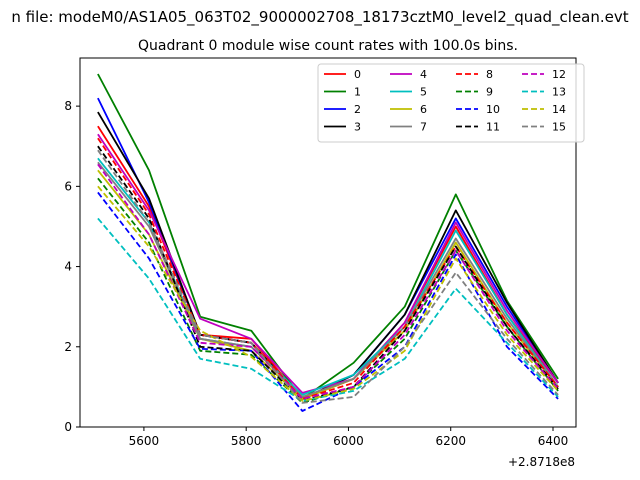  Describe the element at coordinates (357, 127) in the screenshot. I see `legend-label-3: 3` at that location.